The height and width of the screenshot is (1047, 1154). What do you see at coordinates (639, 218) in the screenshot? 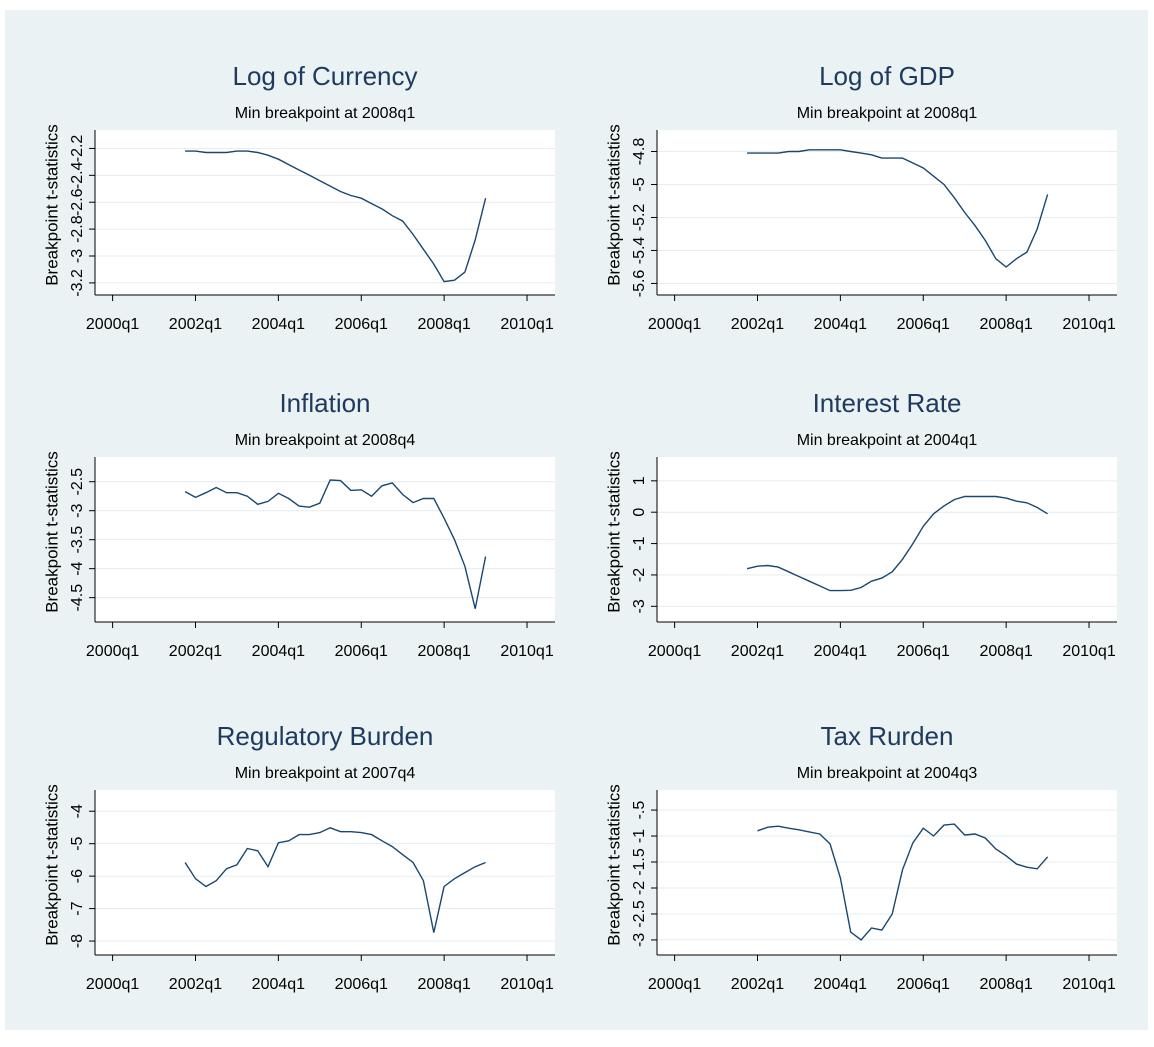
I see `y-tick-label: -5.2` at bounding box center [639, 218].